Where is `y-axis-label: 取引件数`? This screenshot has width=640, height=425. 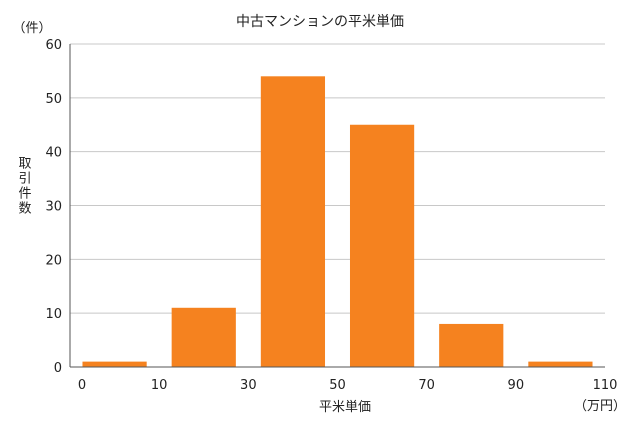
y-axis-label: 取引件数 is located at coordinates (24, 187).